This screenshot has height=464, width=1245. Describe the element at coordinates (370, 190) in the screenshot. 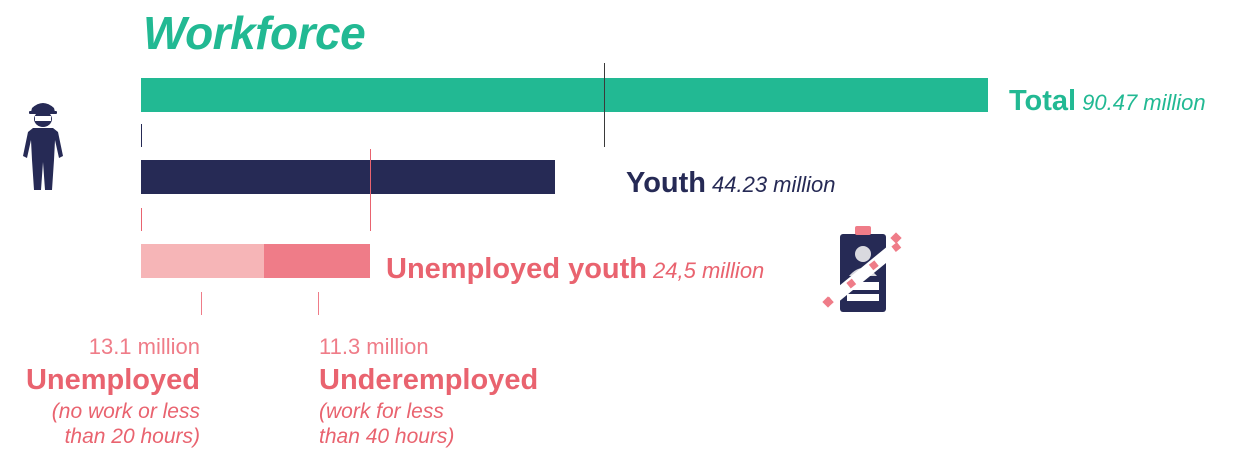

I see `youth-unemployed-guide` at that location.